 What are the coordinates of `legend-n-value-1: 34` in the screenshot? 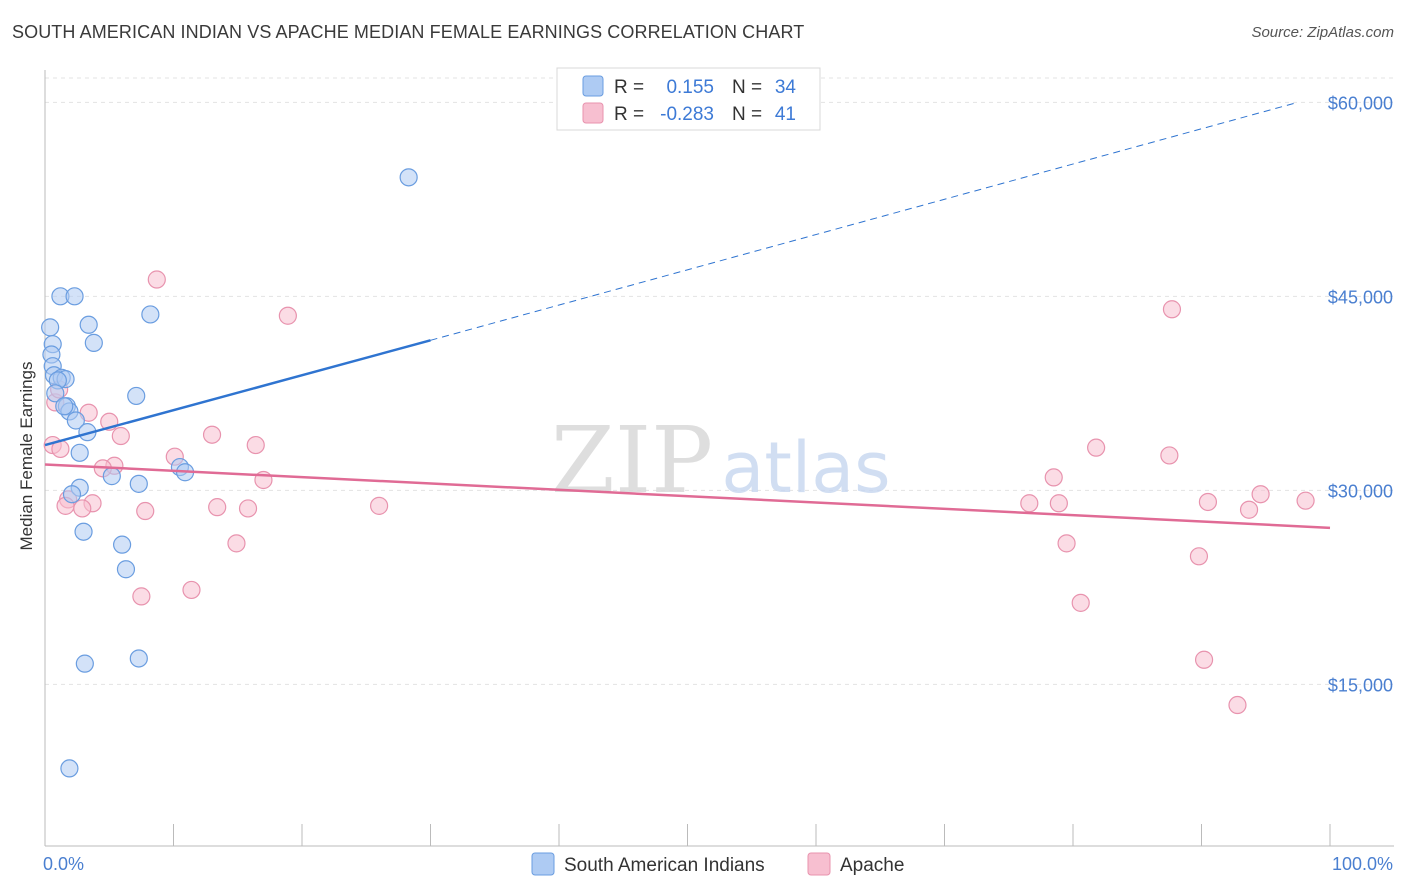 It's located at (786, 87).